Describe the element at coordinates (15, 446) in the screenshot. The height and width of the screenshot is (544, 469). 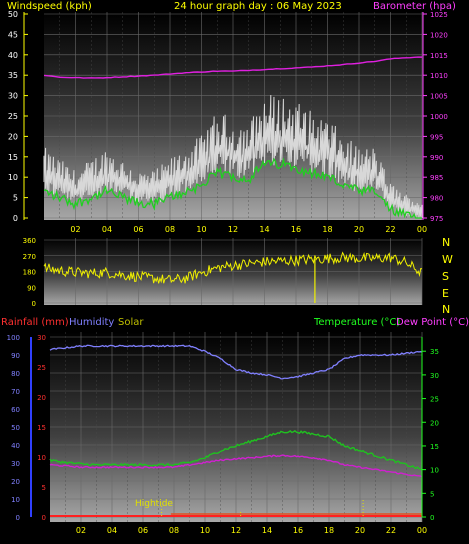
I see `humidity-tick-label: 40` at that location.